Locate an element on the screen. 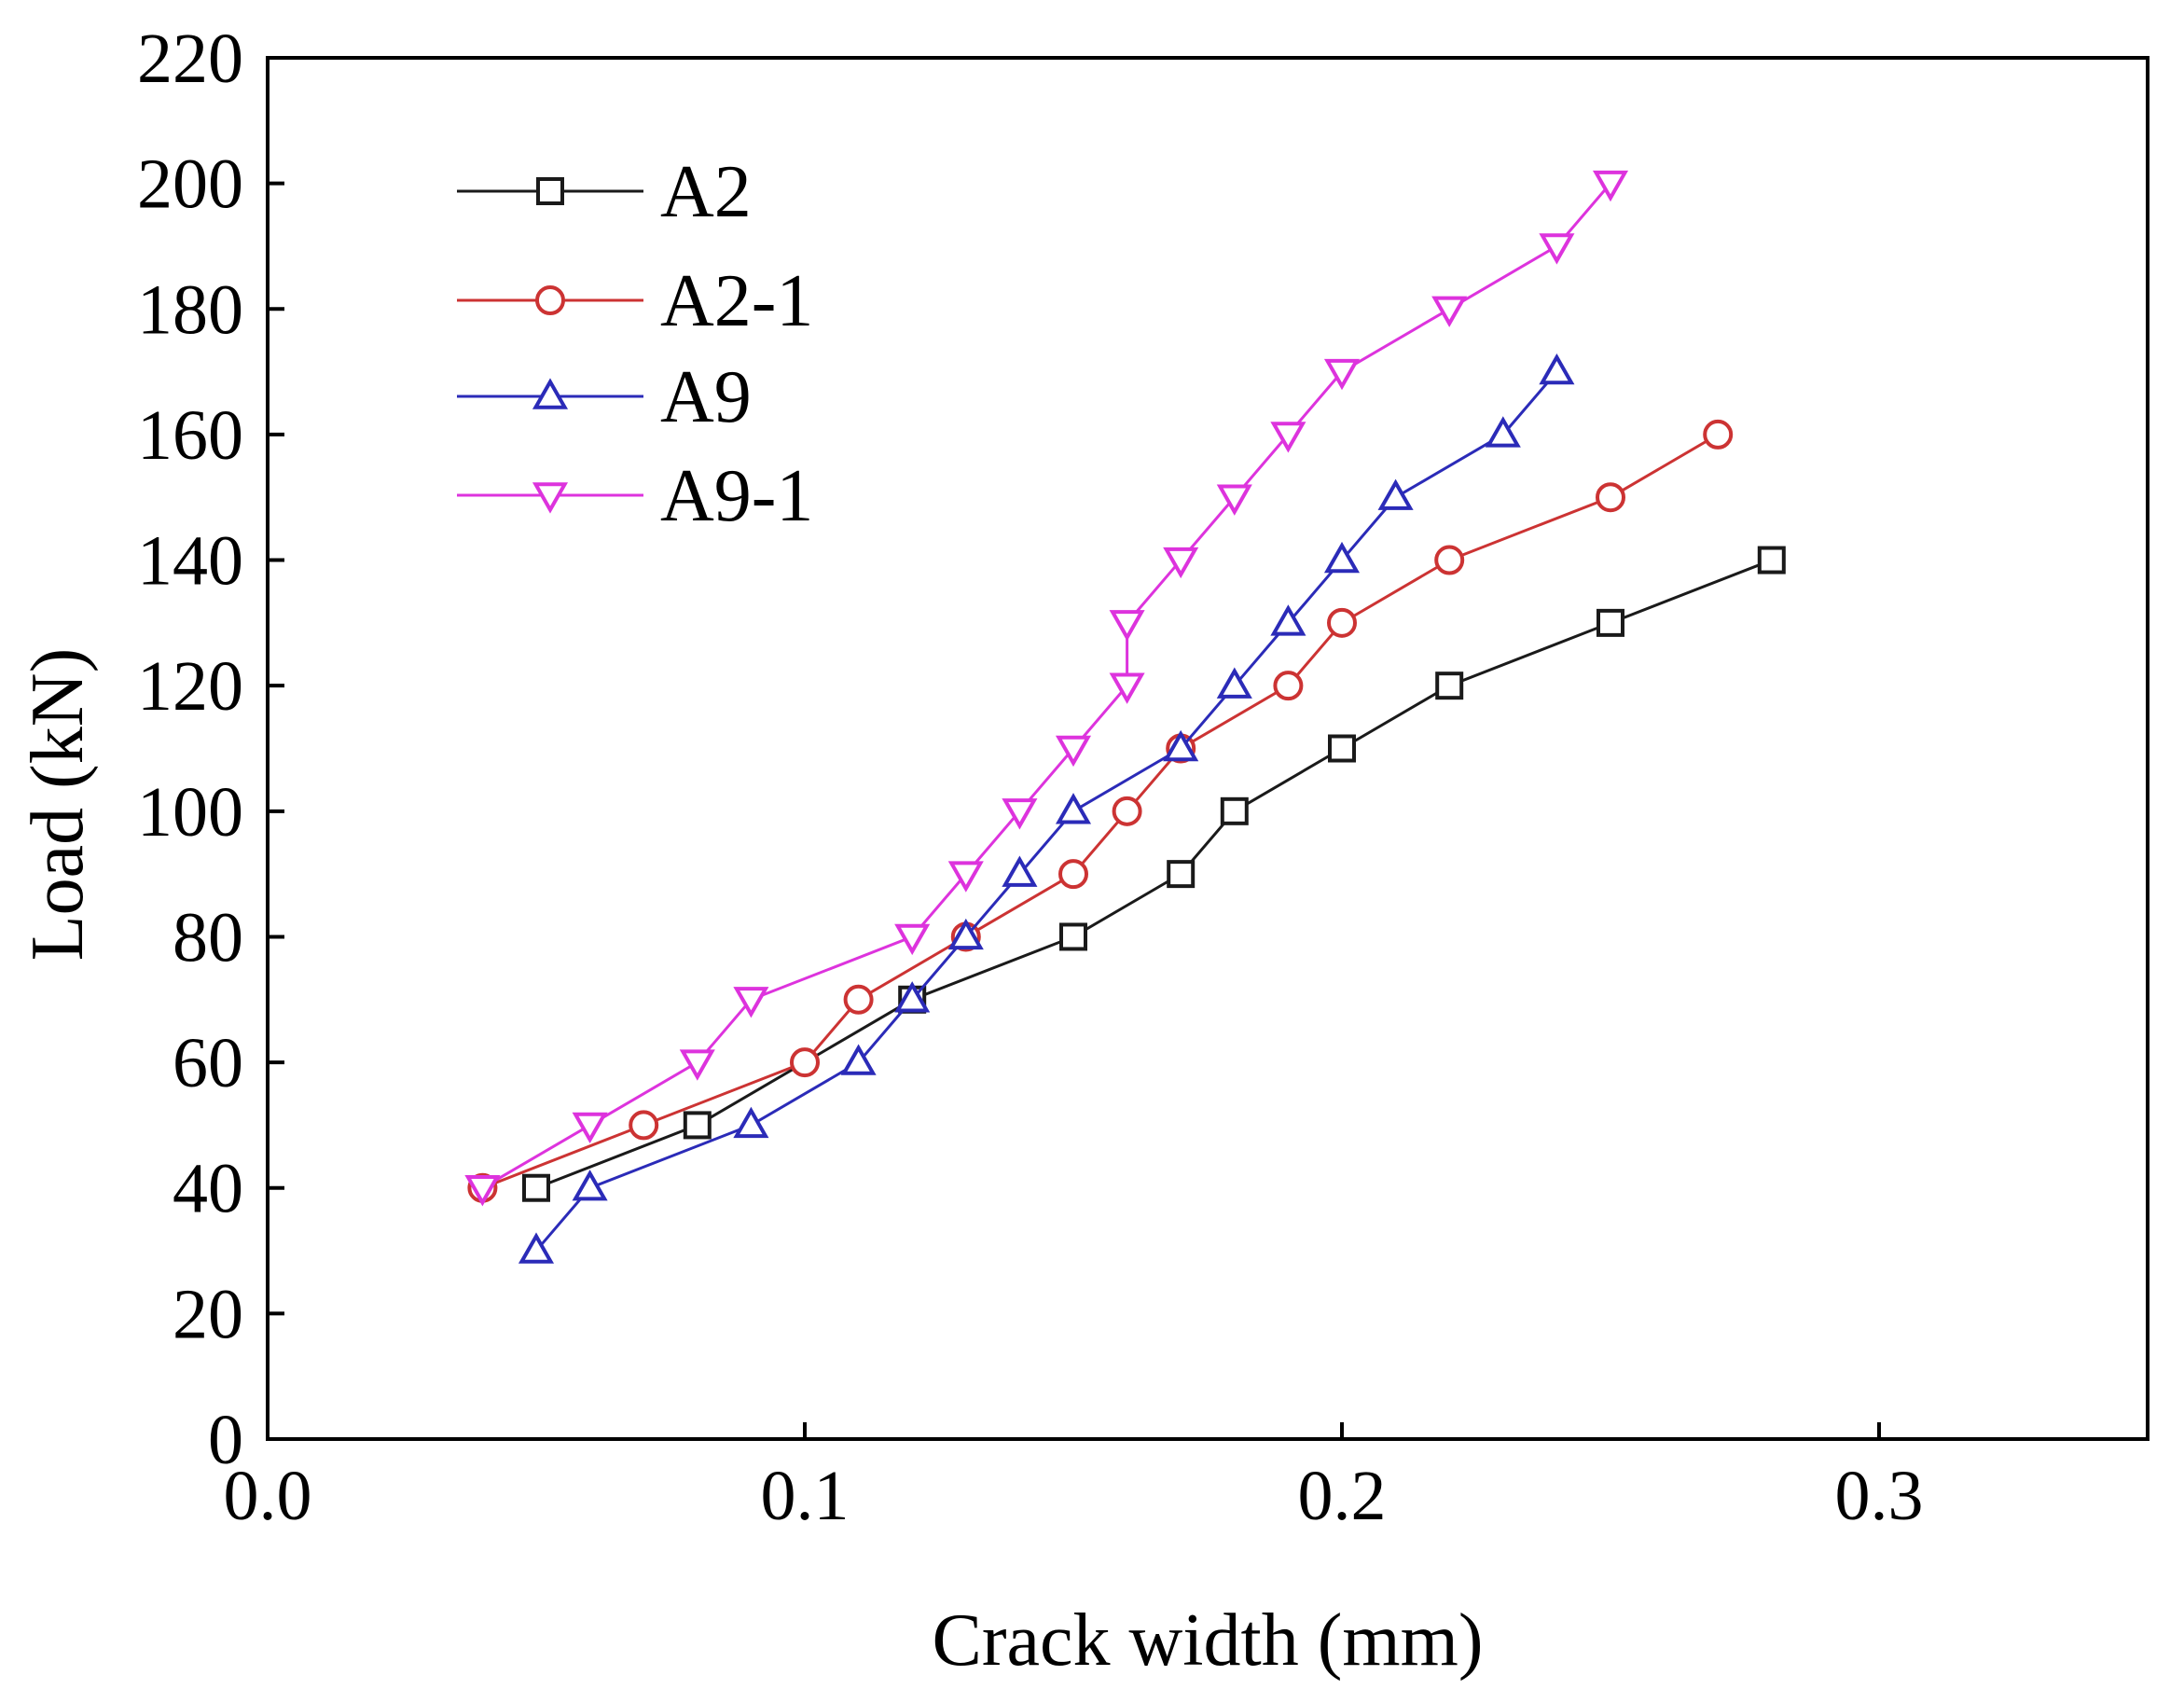 This screenshot has width=2184, height=1703. y-tick-label: 20 is located at coordinates (208, 1314).